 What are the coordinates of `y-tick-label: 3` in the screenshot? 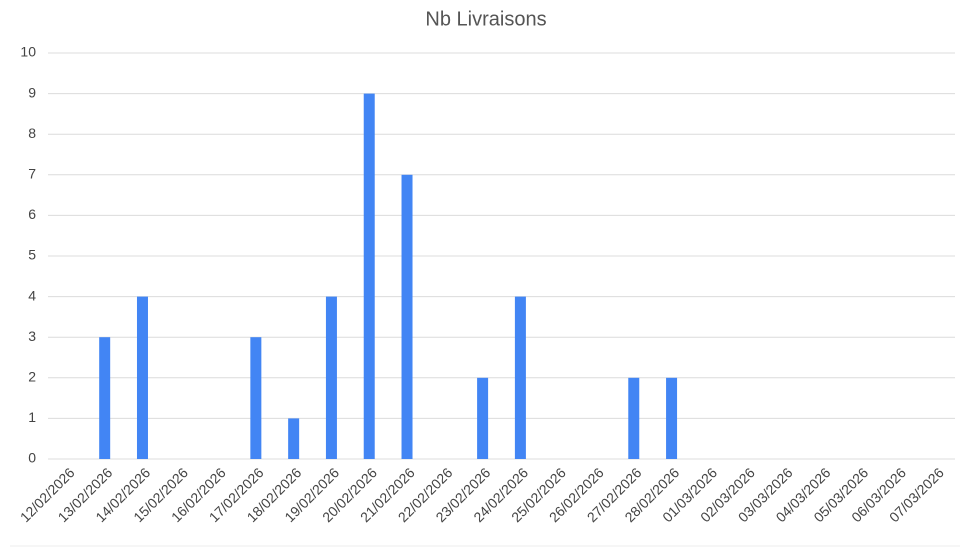 It's located at (32, 336).